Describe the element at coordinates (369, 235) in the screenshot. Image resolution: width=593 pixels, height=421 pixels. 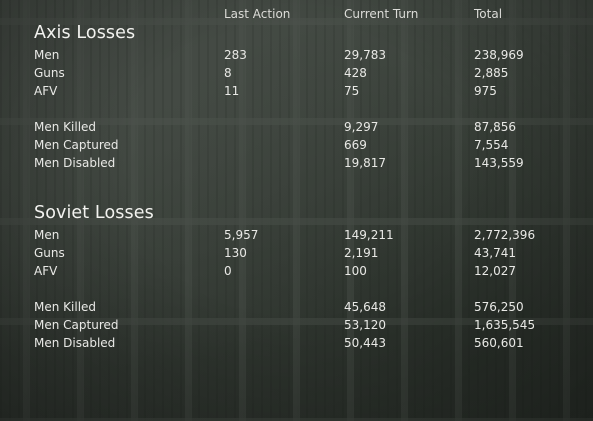
I see `current-turn-value: 149,211` at that location.